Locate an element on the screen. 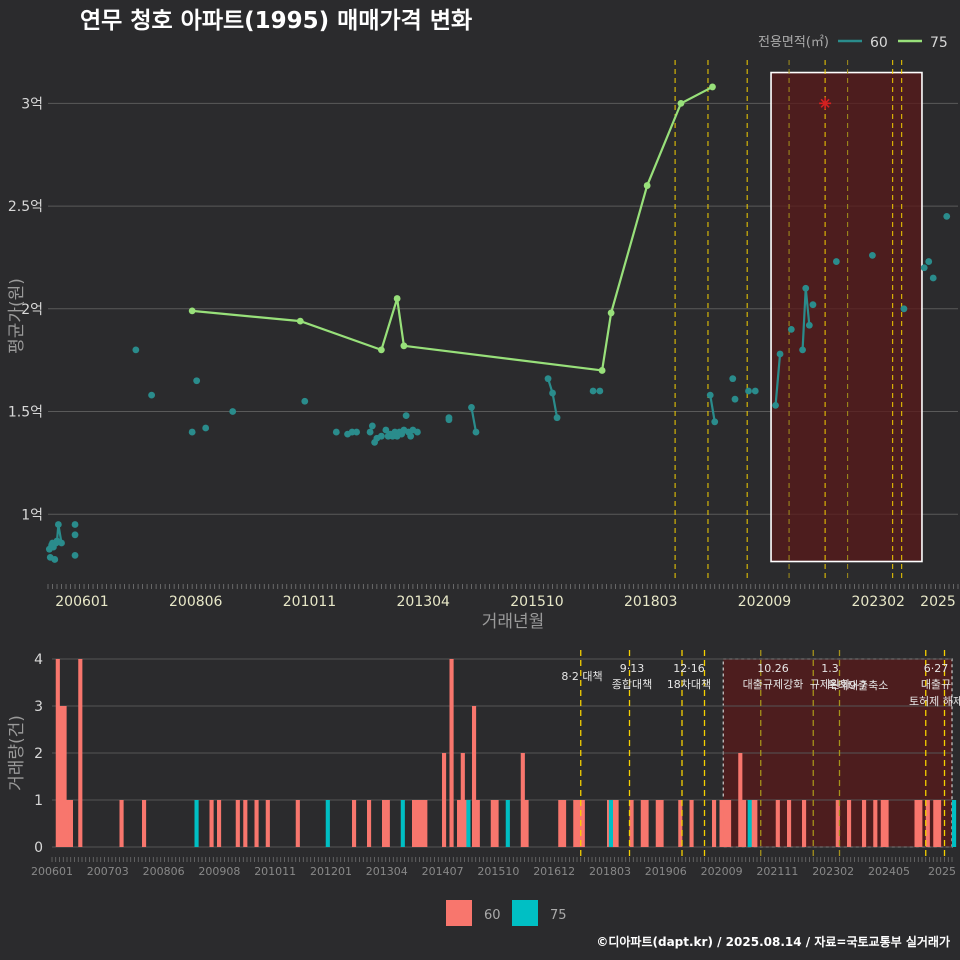 The image size is (960, 960). policy-annotation: 토허제 해제 is located at coordinates (934, 701).